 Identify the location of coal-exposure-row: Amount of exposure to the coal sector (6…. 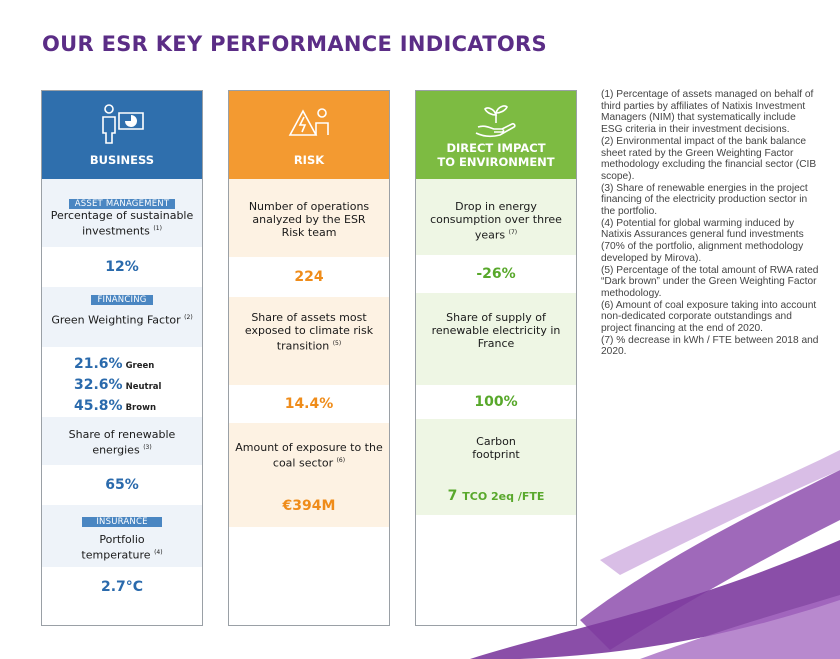
(309, 454).